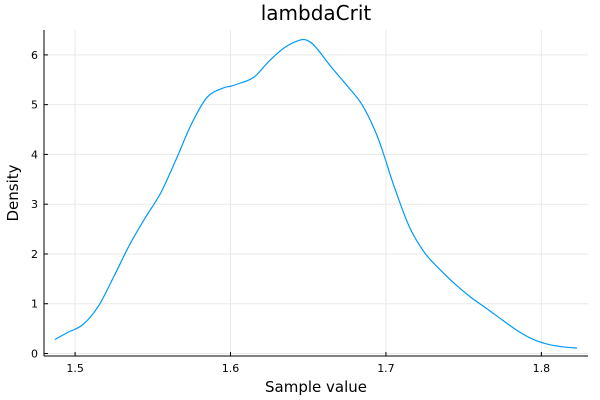 Image resolution: width=600 pixels, height=400 pixels. Describe the element at coordinates (316, 387) in the screenshot. I see `x-axis-label: Sample value` at that location.